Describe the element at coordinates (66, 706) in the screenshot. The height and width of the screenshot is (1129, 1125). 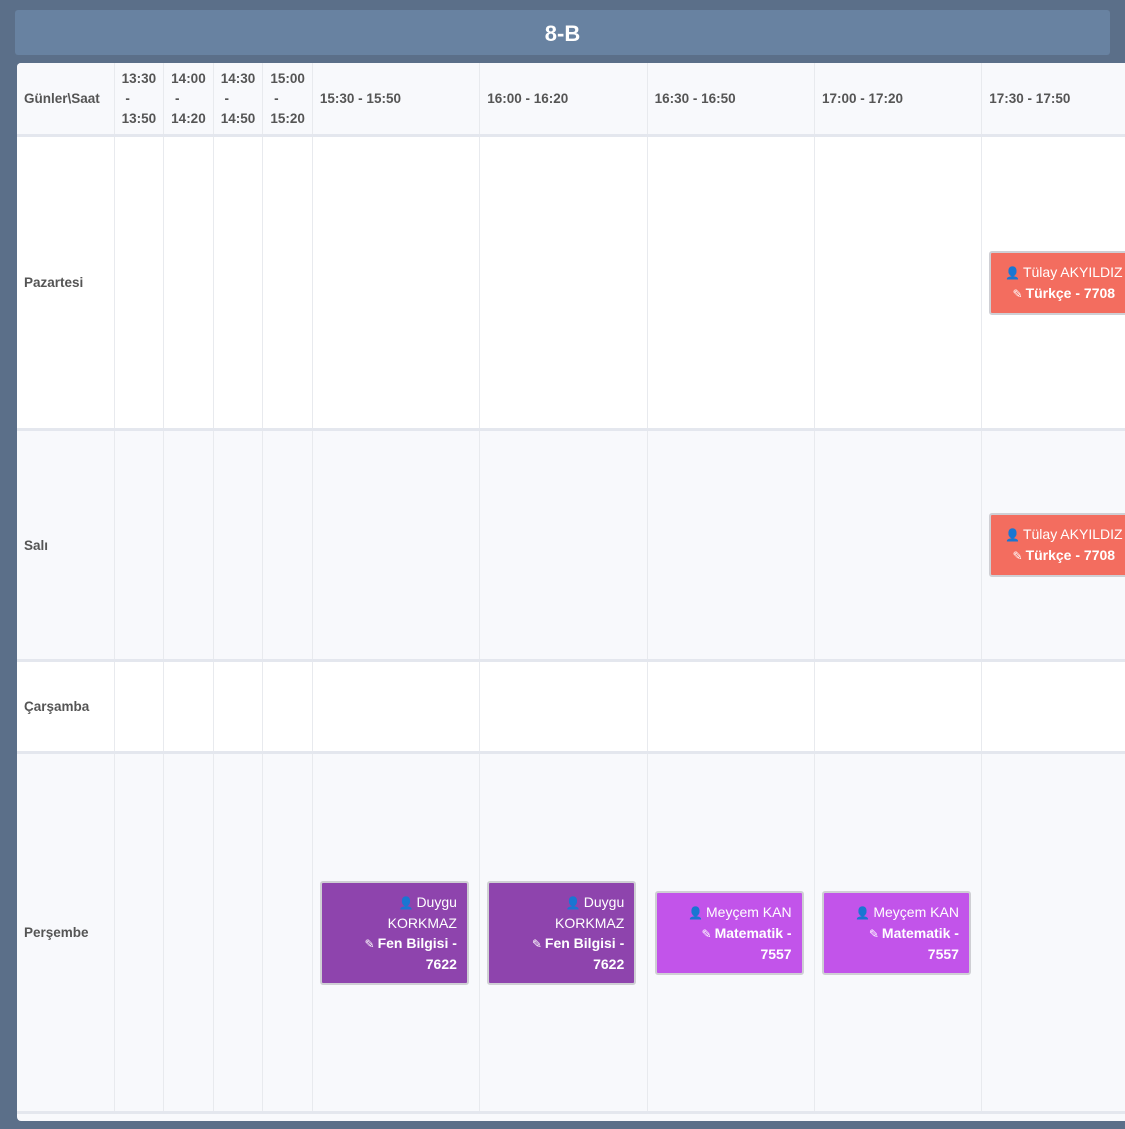
I see `day-label: Çarşamba` at that location.